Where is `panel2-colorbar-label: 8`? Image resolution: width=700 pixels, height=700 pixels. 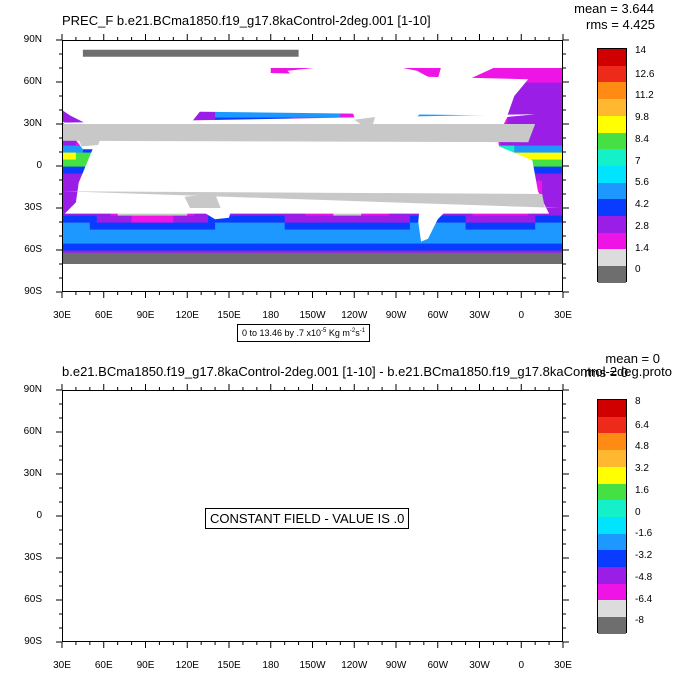 panel2-colorbar-label: 8 is located at coordinates (638, 401).